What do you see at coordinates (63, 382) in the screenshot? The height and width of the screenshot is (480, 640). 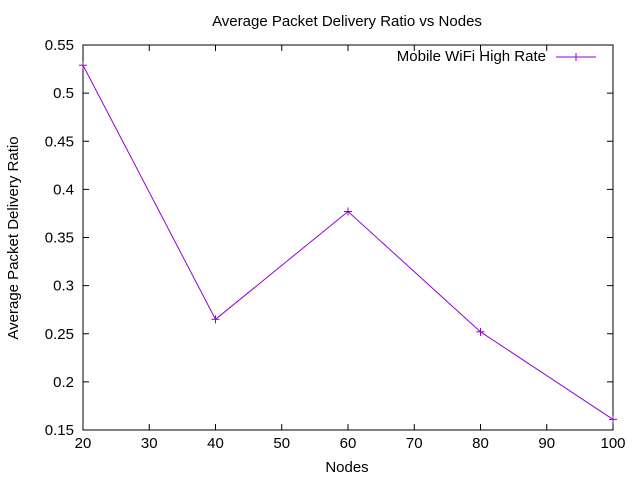 I see `y-tick-label: 0.2` at bounding box center [63, 382].